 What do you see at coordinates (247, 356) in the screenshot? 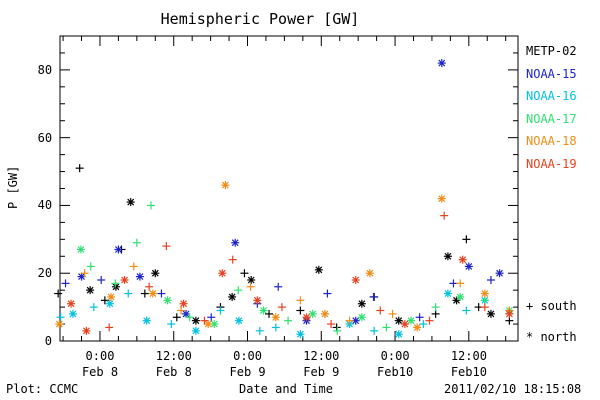
I see `x-tick-label-time: 0:00` at bounding box center [247, 356].